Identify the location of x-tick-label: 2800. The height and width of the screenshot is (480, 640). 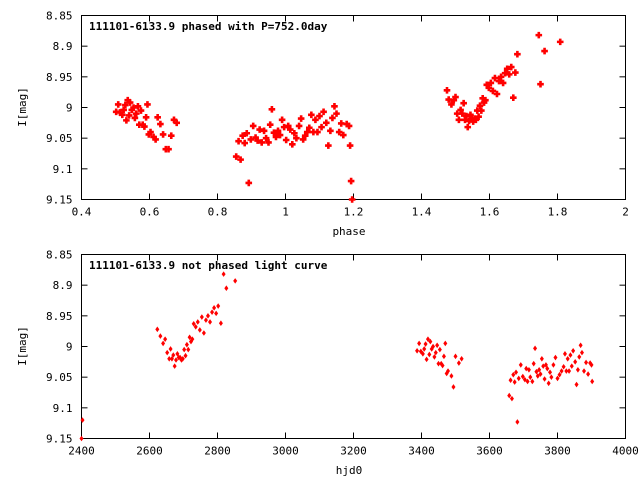
(217, 451).